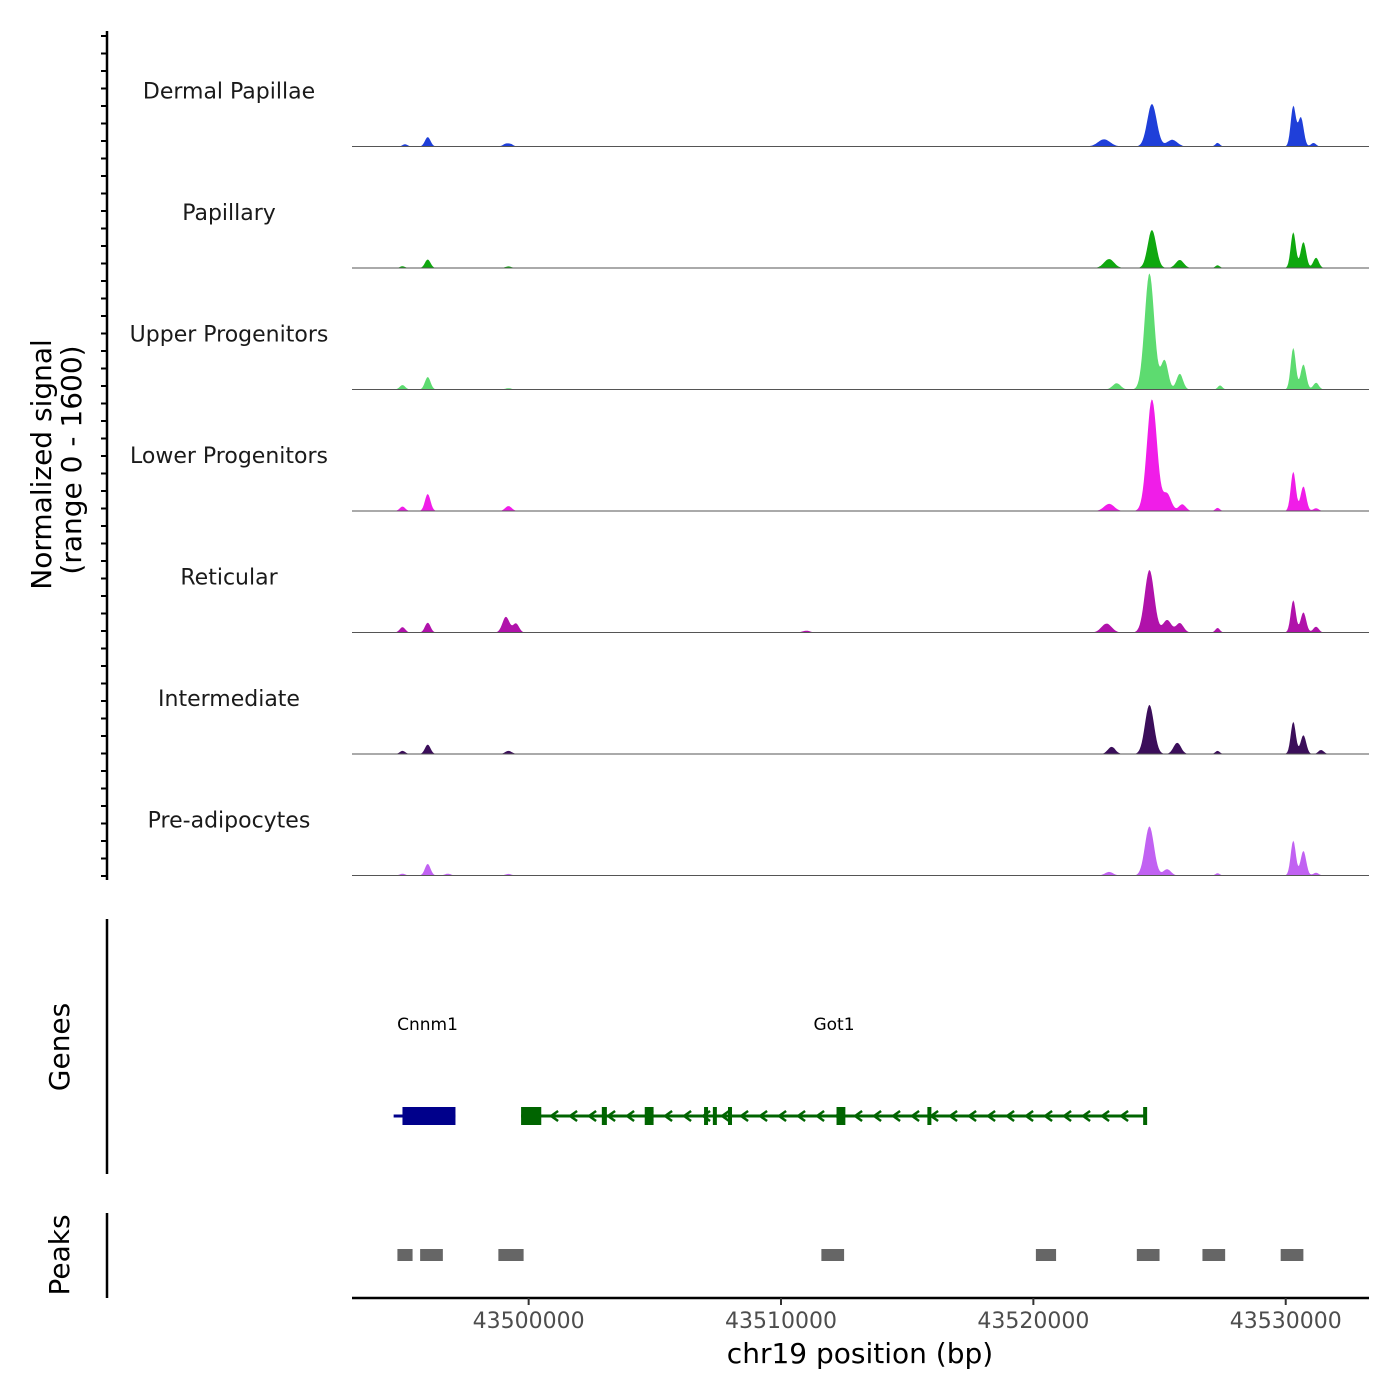  I want to click on y-axis-title-line-1: Normalized signal, so click(41, 464).